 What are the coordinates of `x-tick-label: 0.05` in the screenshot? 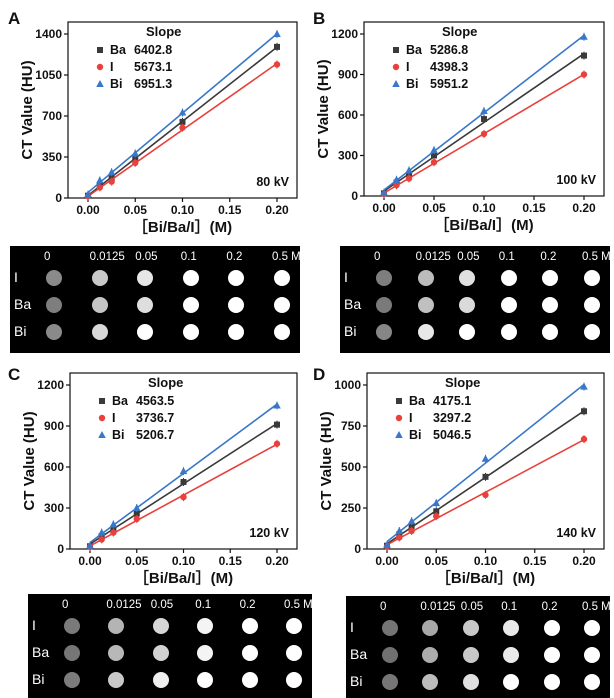 It's located at (437, 561).